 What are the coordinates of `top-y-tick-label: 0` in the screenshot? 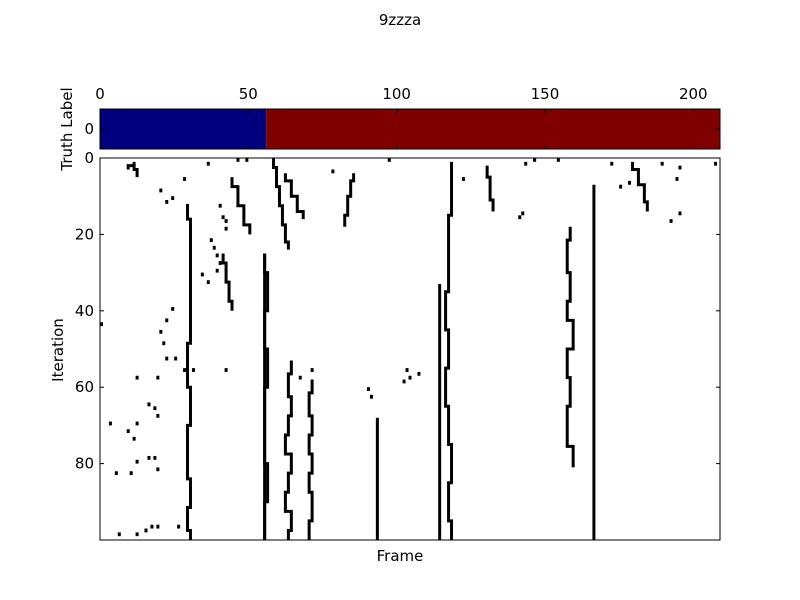 It's located at (89, 129).